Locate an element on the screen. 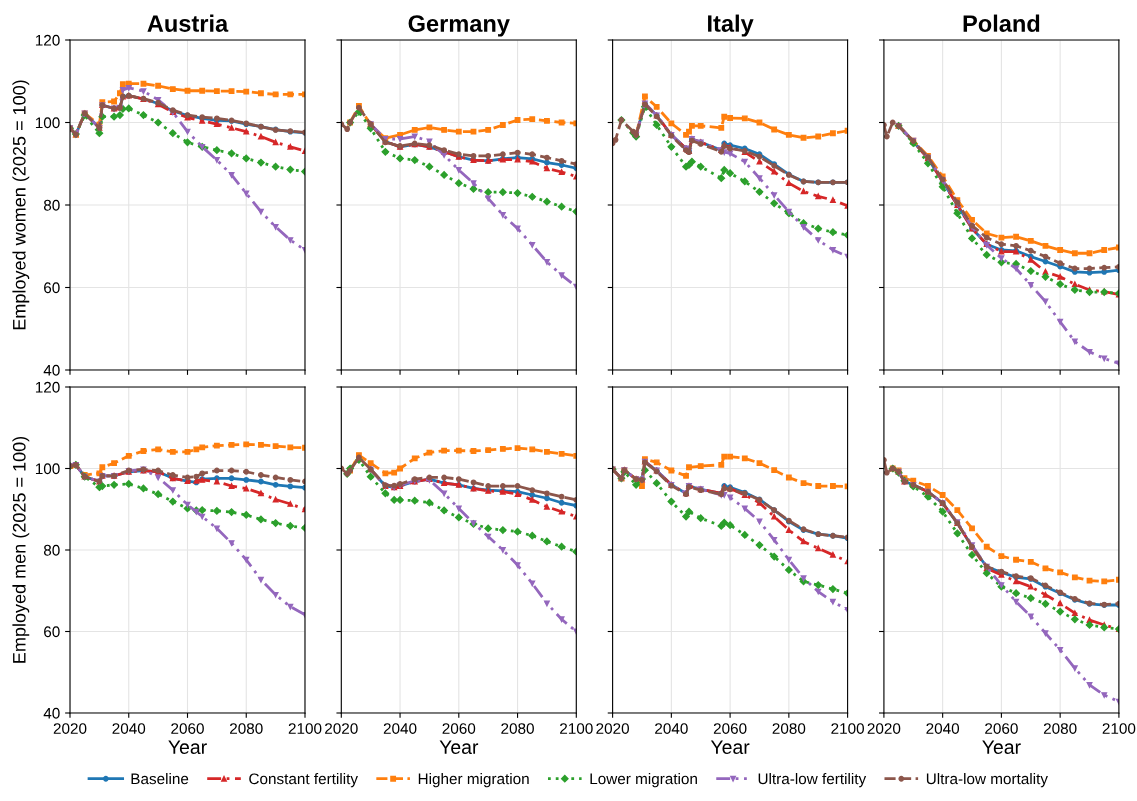 This screenshot has width=1137, height=801. chart-title: Austria is located at coordinates (188, 23).